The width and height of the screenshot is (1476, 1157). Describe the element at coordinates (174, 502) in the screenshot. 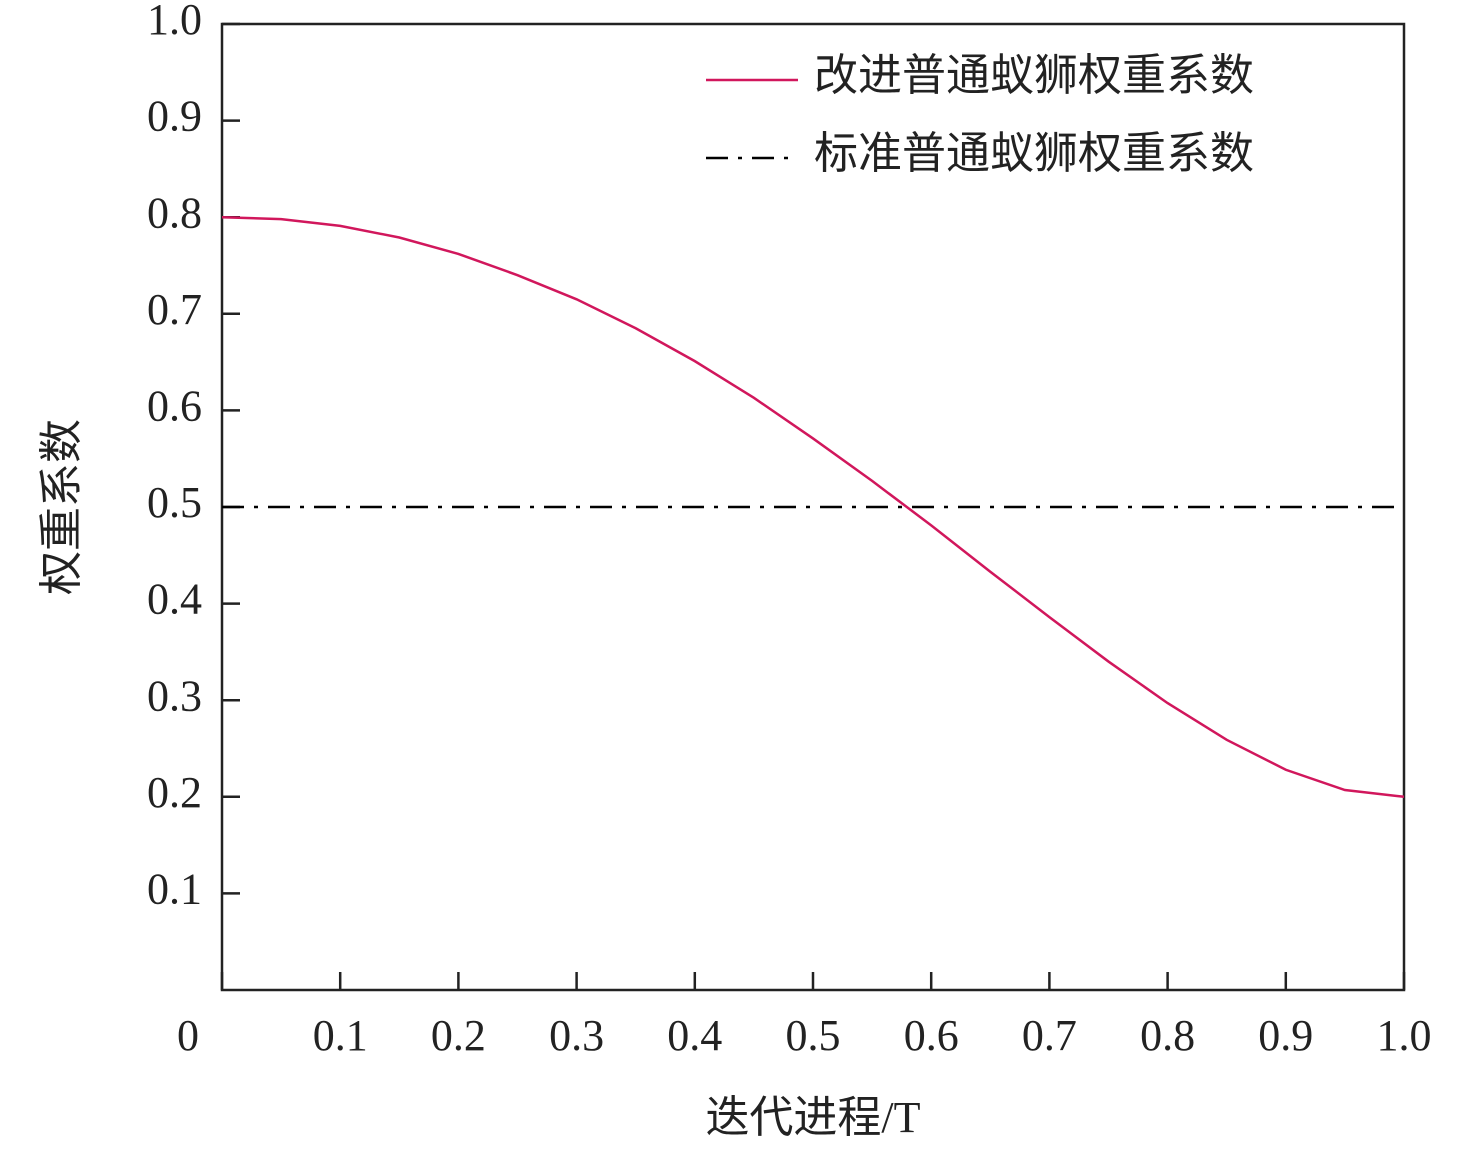

I see `y-tick-label: 0.5` at that location.